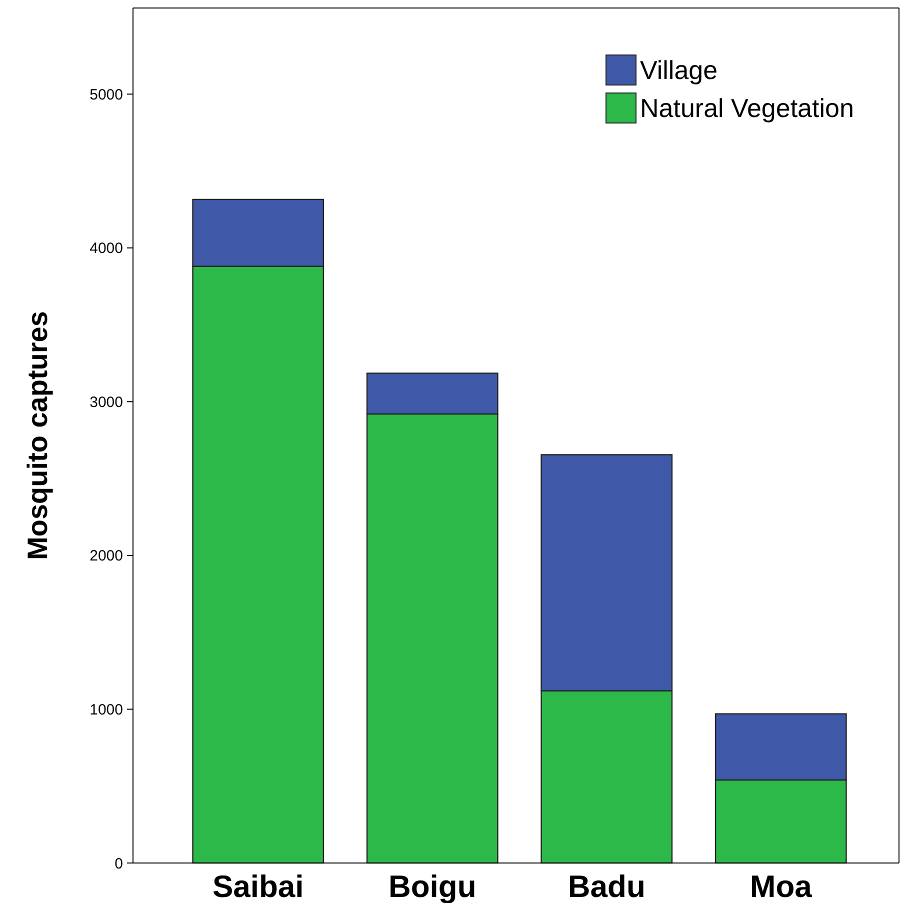 Image resolution: width=900 pixels, height=903 pixels. I want to click on y-axis-title: Mosquito captures, so click(37, 435).